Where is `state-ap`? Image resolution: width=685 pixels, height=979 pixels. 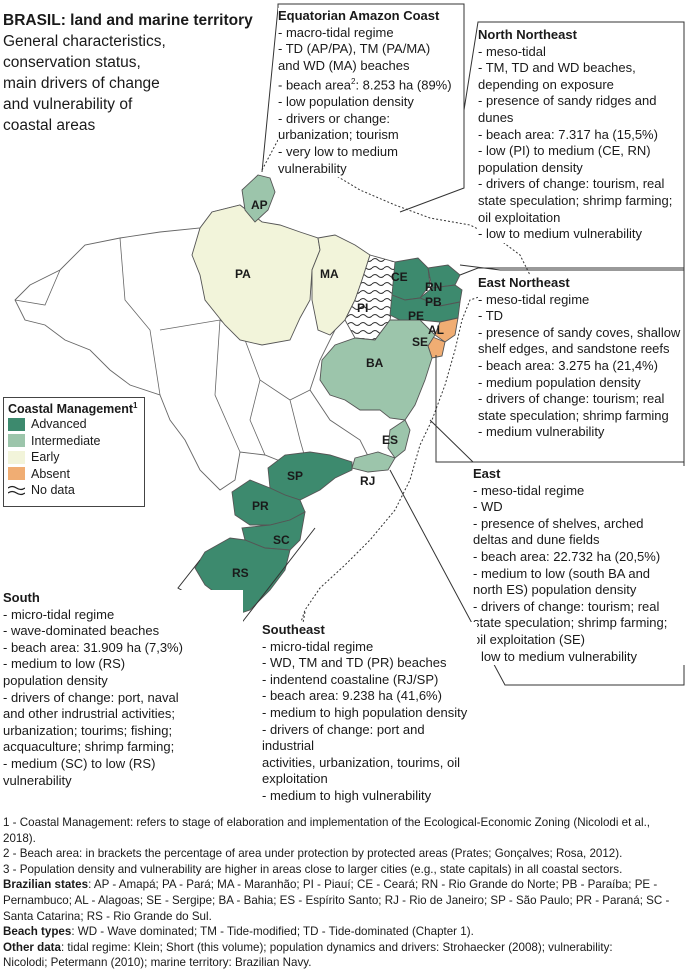
state-ap is located at coordinates (258, 198).